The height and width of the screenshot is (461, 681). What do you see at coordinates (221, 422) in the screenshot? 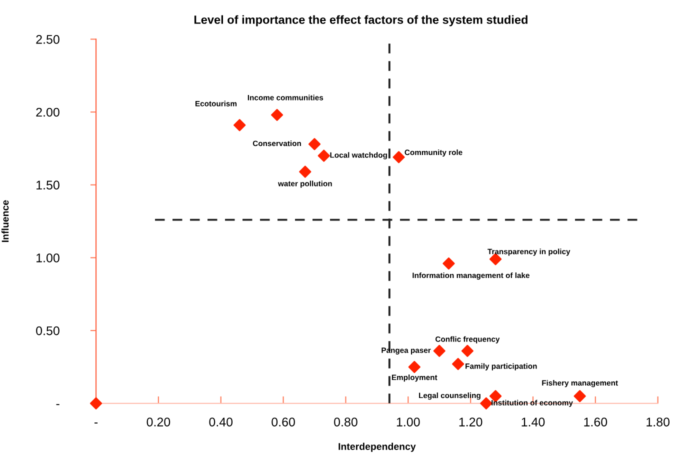
I see `x-tick-label: 0.40` at bounding box center [221, 422].